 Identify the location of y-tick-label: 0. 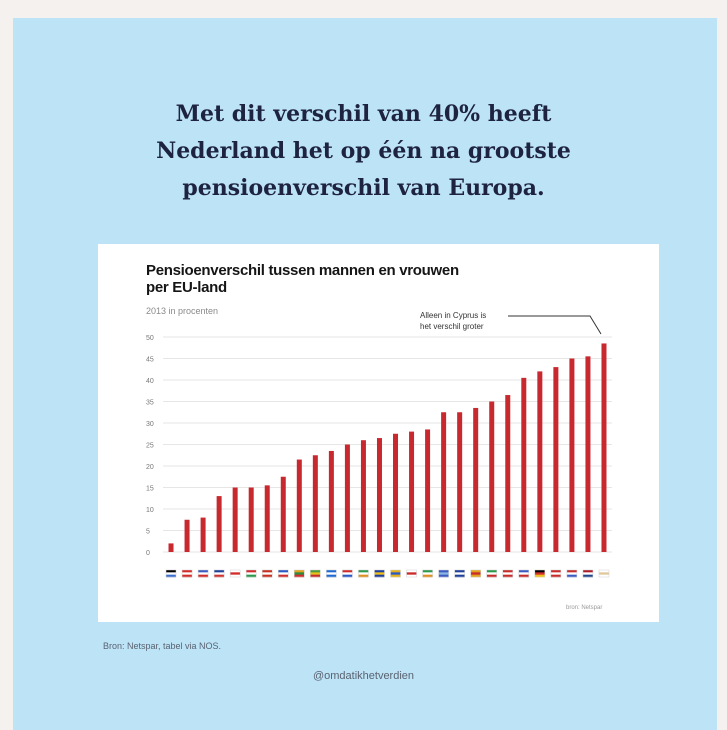
(148, 553).